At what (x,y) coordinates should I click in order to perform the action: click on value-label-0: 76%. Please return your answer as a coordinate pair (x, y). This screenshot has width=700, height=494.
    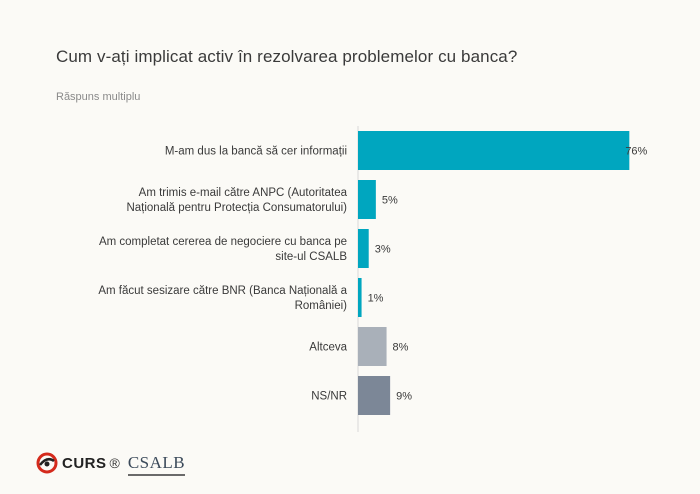
    Looking at the image, I should click on (636, 152).